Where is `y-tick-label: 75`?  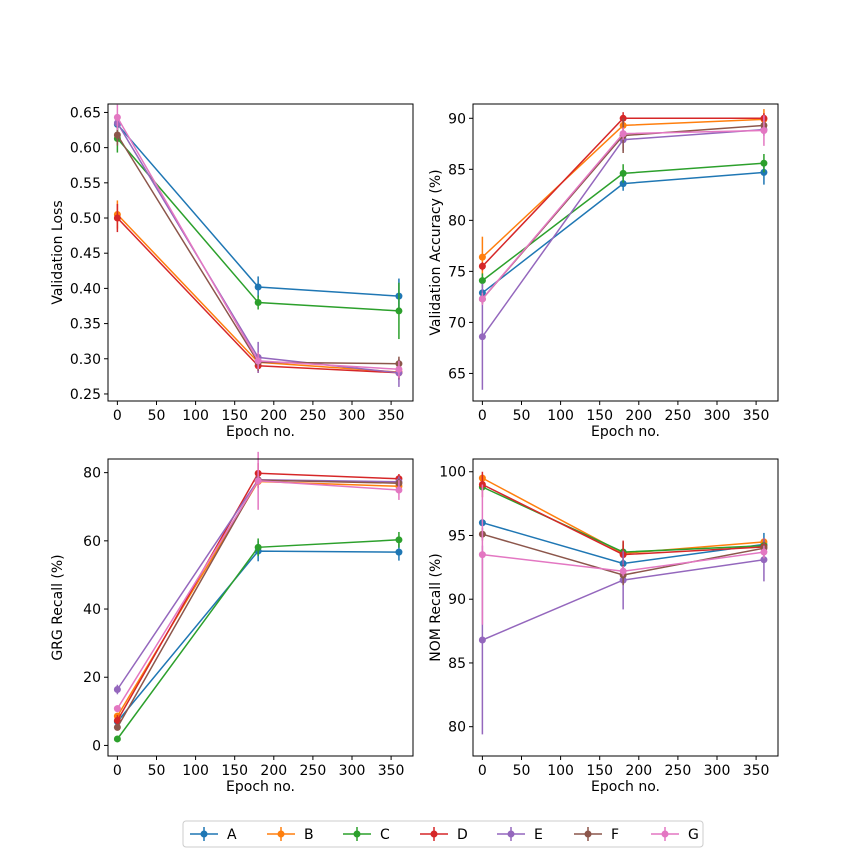
y-tick-label: 75 is located at coordinates (457, 272).